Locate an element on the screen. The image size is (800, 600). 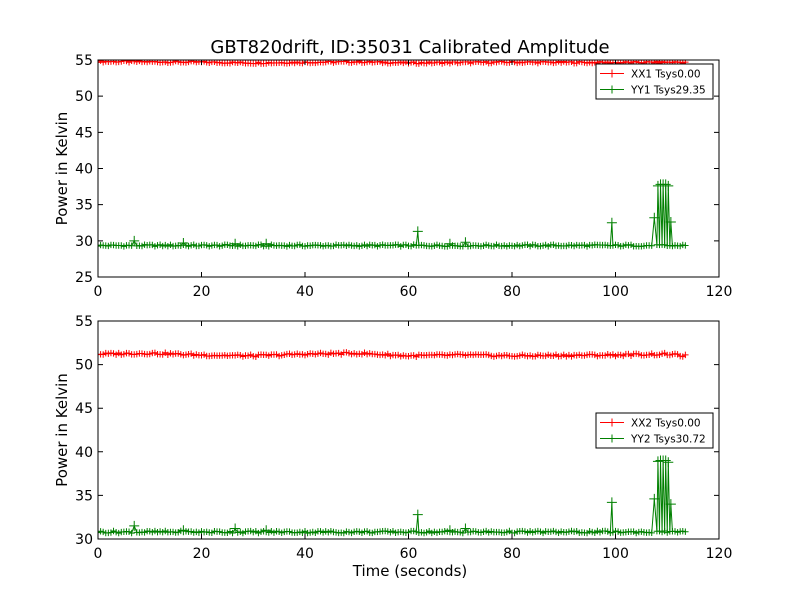
y-tick-label: 25 is located at coordinates (84, 278).